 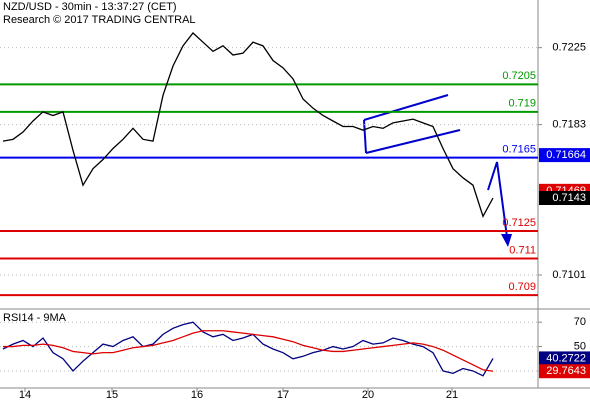 What do you see at coordinates (25, 394) in the screenshot?
I see `x-tick-label: 14` at bounding box center [25, 394].